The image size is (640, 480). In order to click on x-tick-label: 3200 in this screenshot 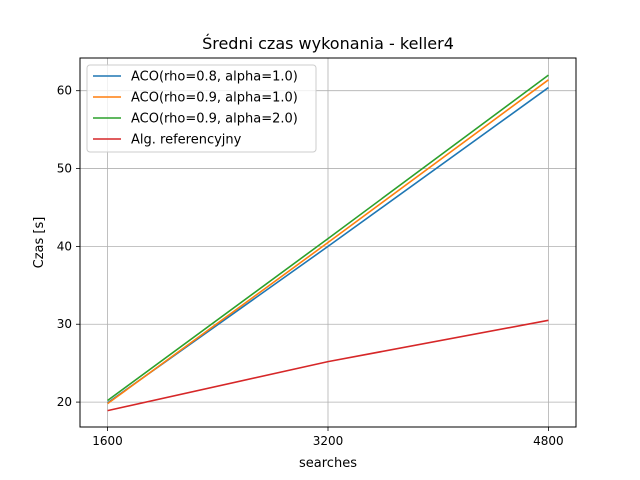, I will do `click(328, 441)`.